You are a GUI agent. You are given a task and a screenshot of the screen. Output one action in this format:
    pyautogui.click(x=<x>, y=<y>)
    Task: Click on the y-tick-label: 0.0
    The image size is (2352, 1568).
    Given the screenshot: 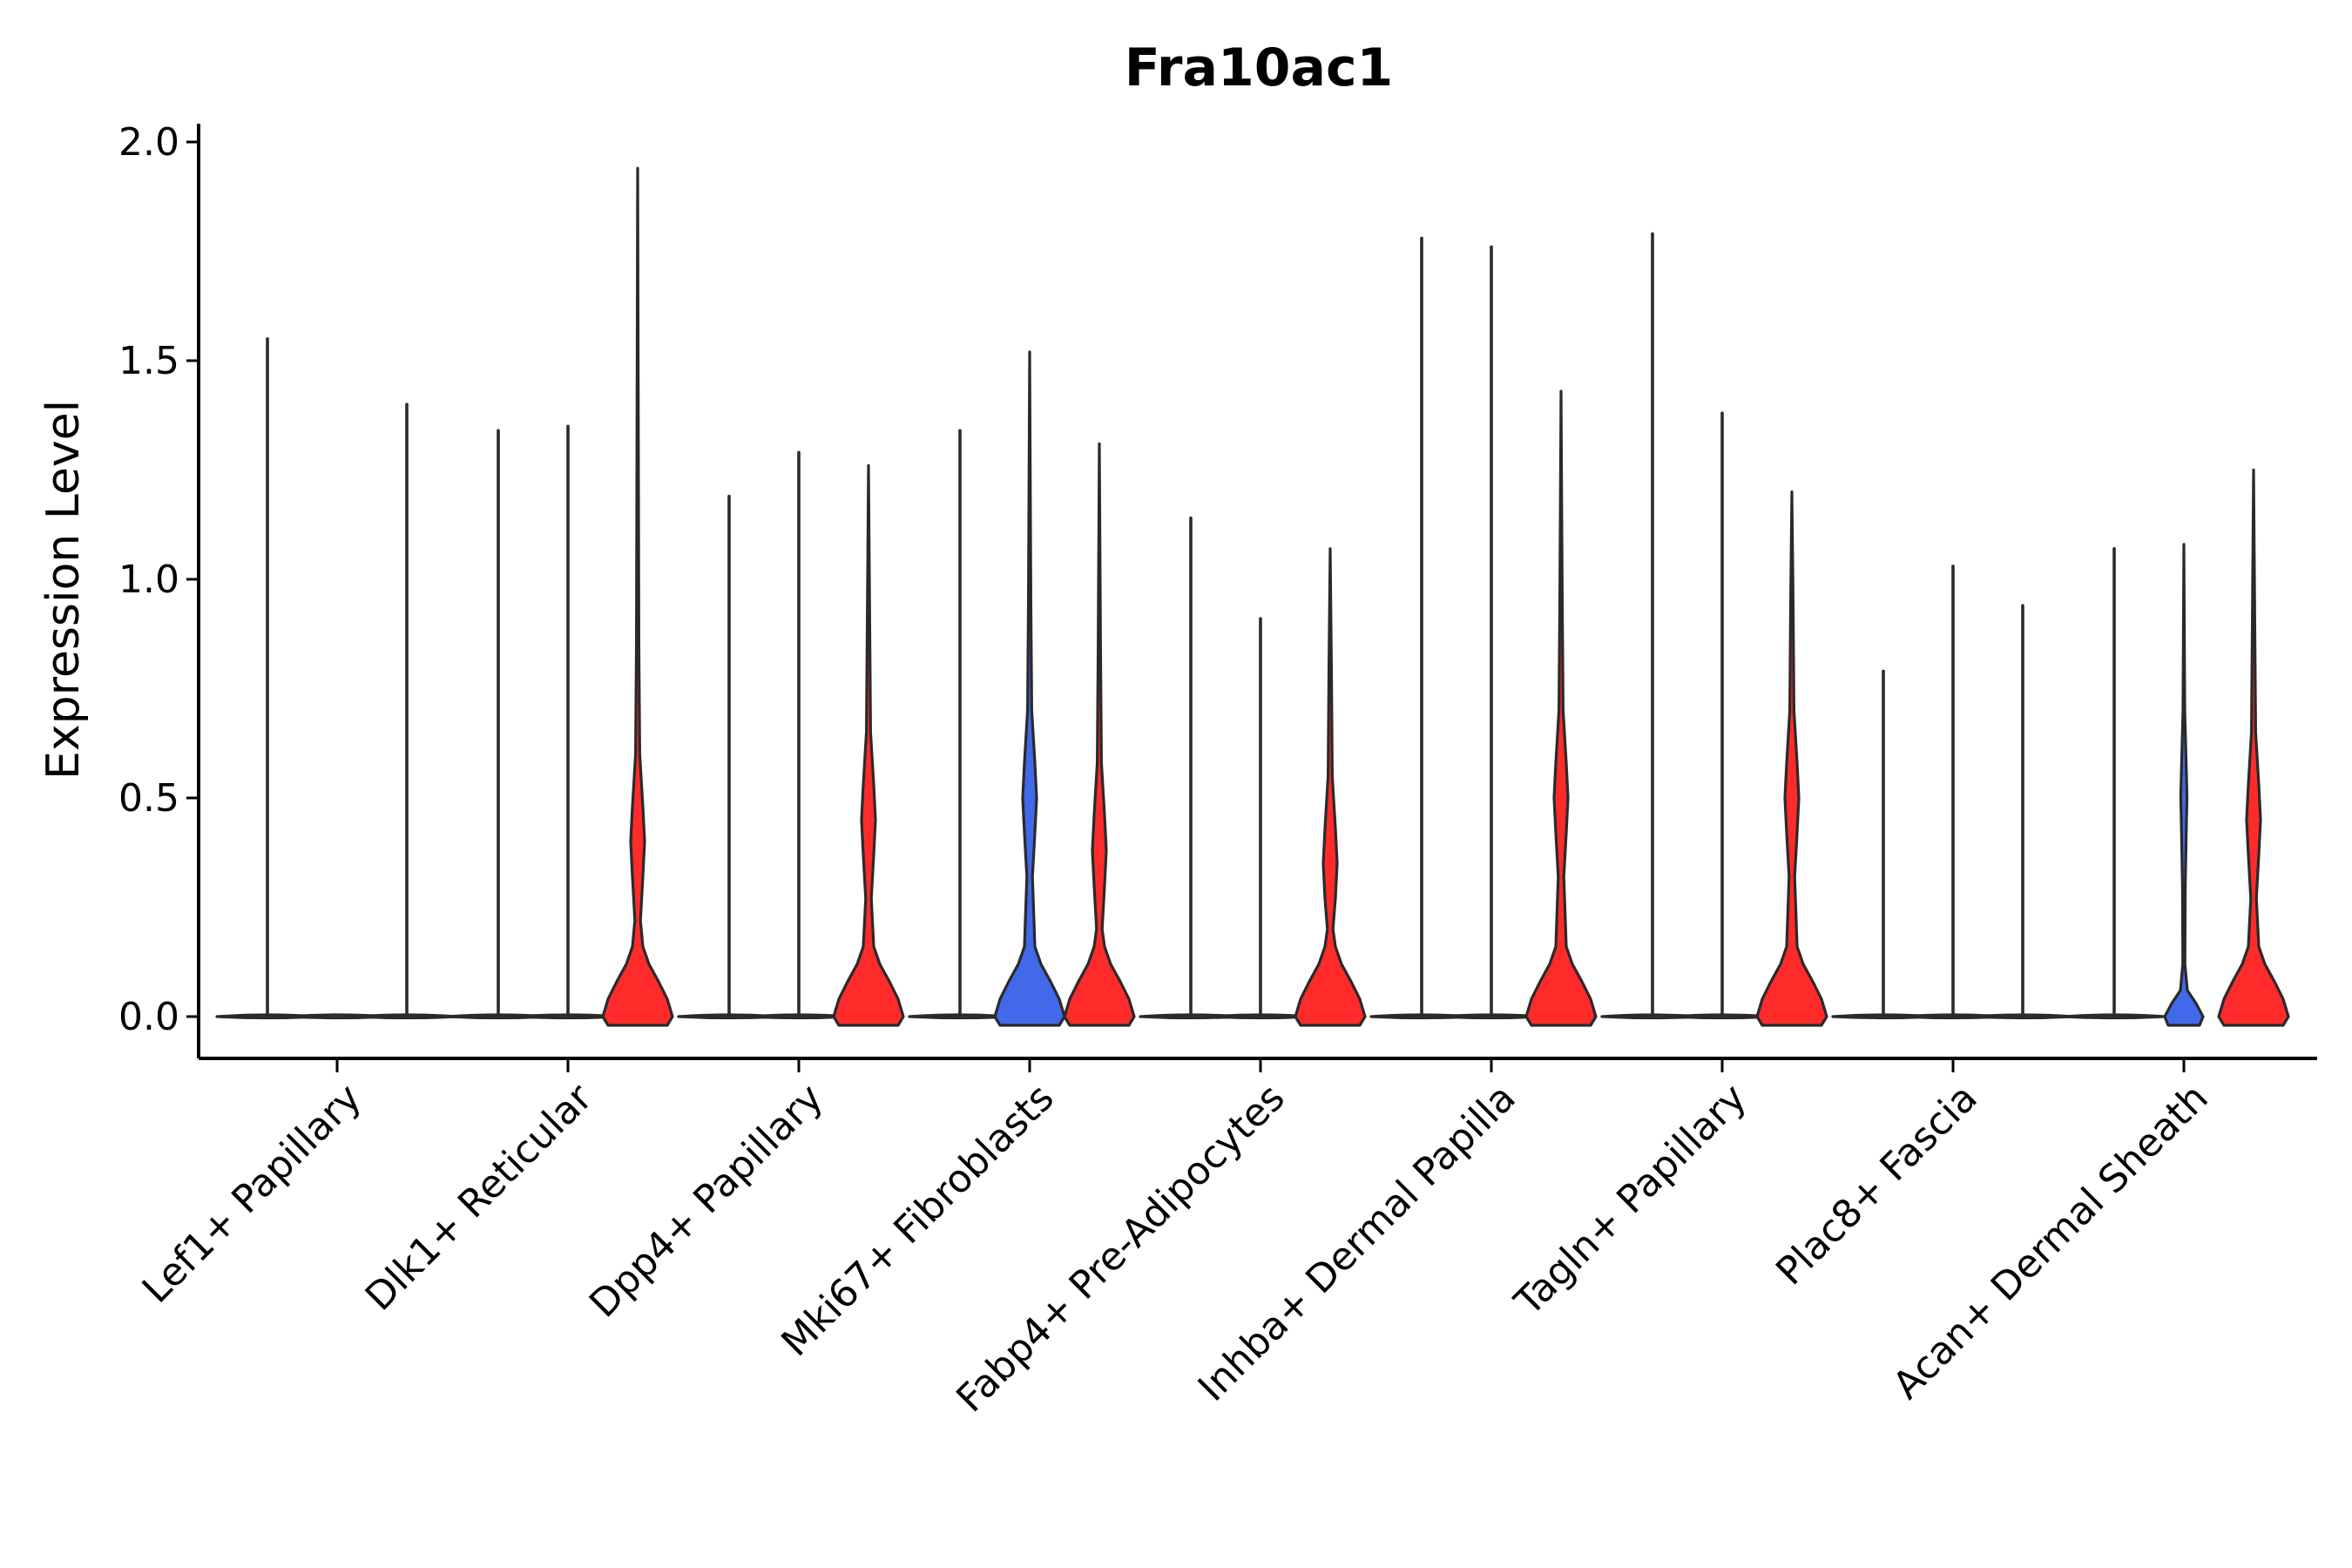 What is the action you would take?
    pyautogui.click(x=148, y=1017)
    